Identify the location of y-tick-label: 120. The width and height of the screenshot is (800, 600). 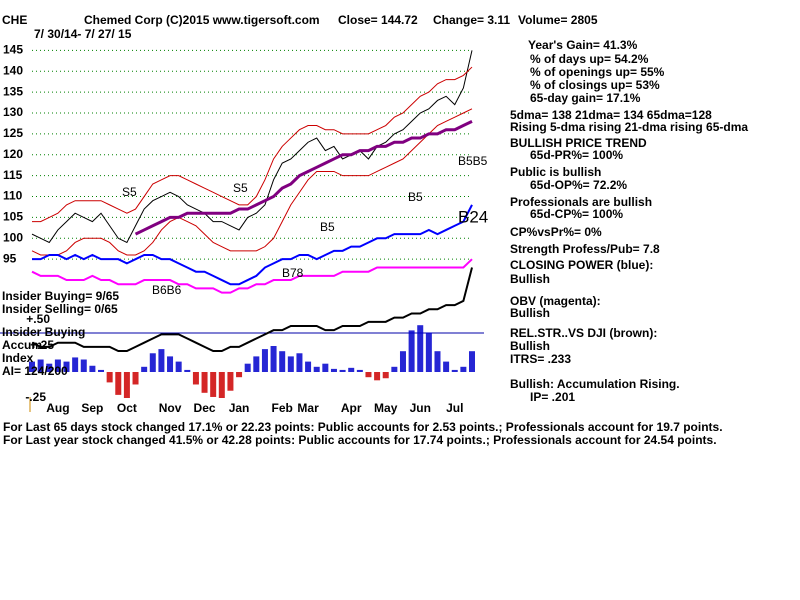
(13, 154).